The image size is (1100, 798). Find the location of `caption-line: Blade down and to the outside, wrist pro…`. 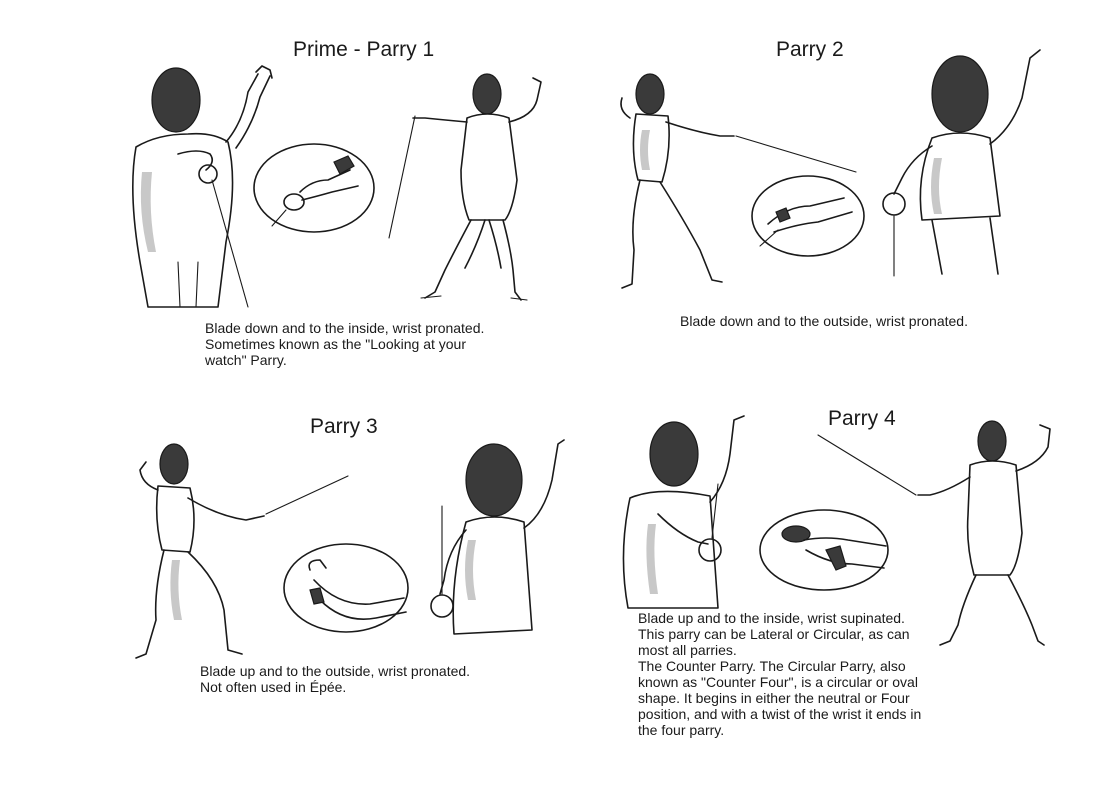

caption-line: Blade down and to the outside, wrist pro… is located at coordinates (824, 321).